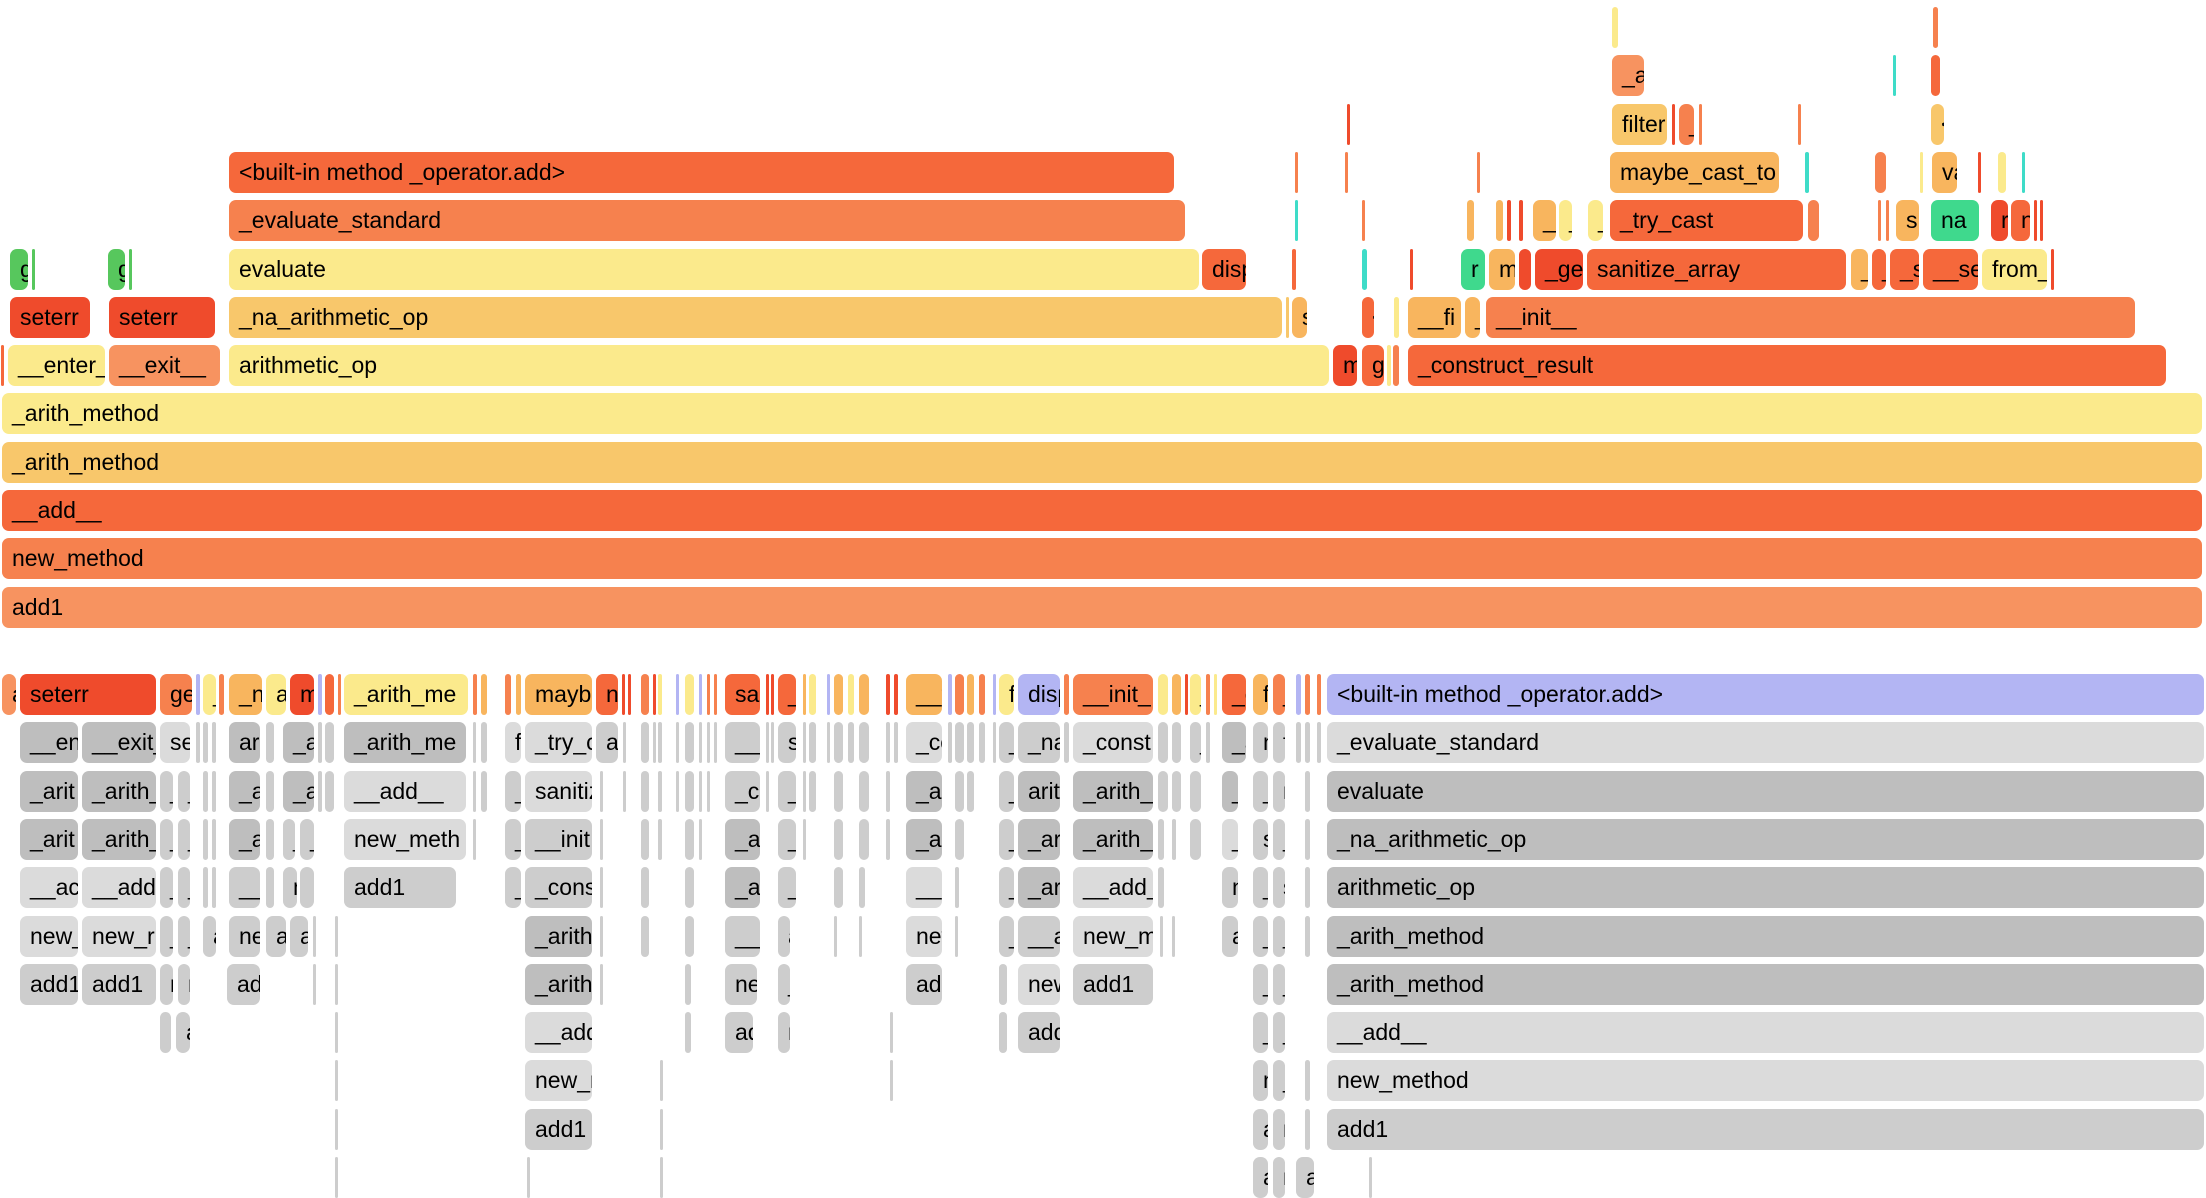  What do you see at coordinates (119, 888) in the screenshot?
I see `flame-frame: __add` at bounding box center [119, 888].